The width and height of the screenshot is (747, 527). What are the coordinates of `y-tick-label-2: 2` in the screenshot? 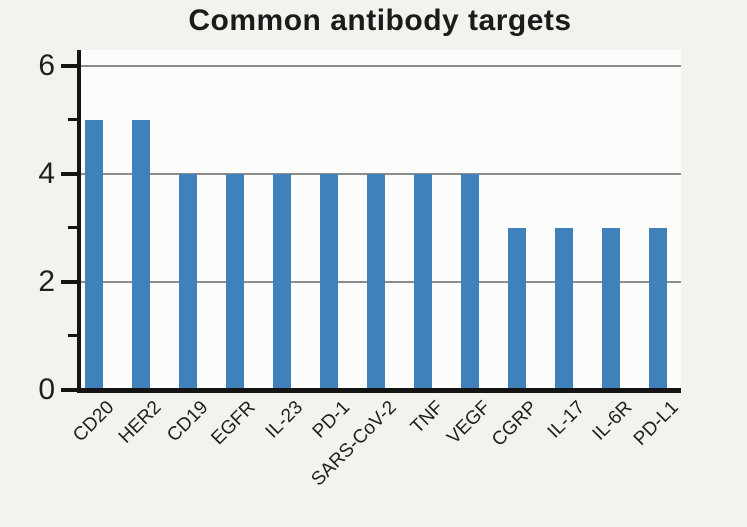 It's located at (46, 281).